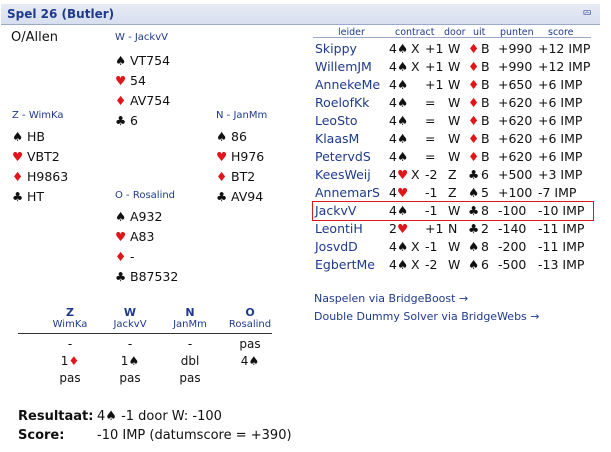 The height and width of the screenshot is (452, 611). I want to click on bid-text: -, so click(70, 344).